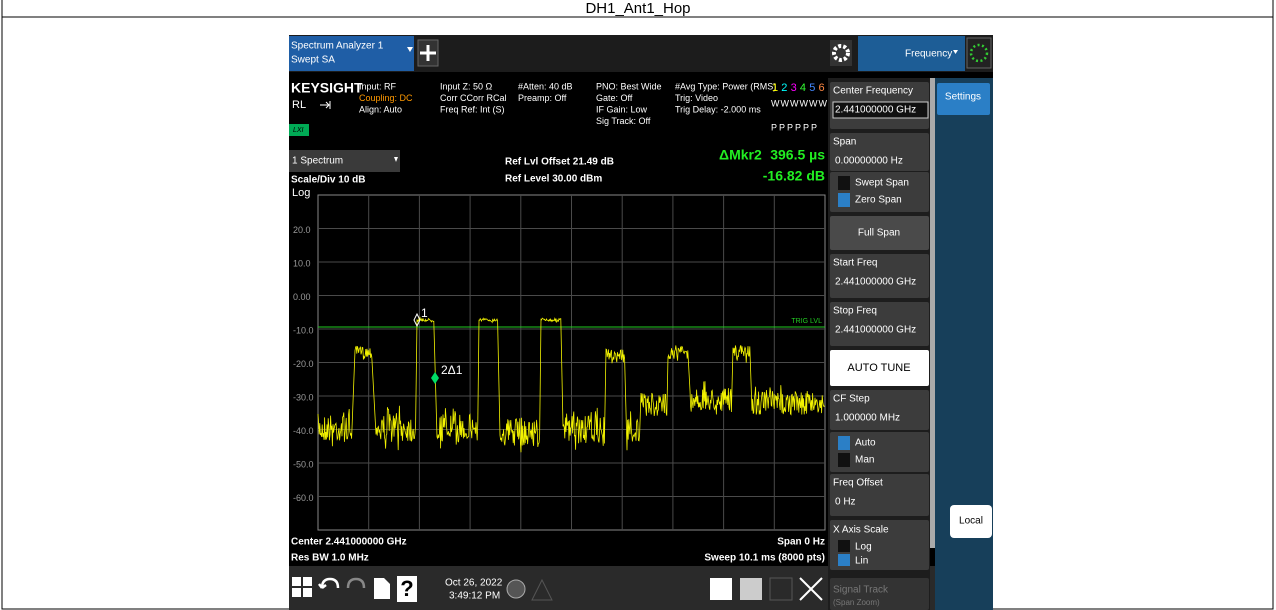 This screenshot has height=610, width=1276. Describe the element at coordinates (382, 588) in the screenshot. I see `file-icon` at that location.